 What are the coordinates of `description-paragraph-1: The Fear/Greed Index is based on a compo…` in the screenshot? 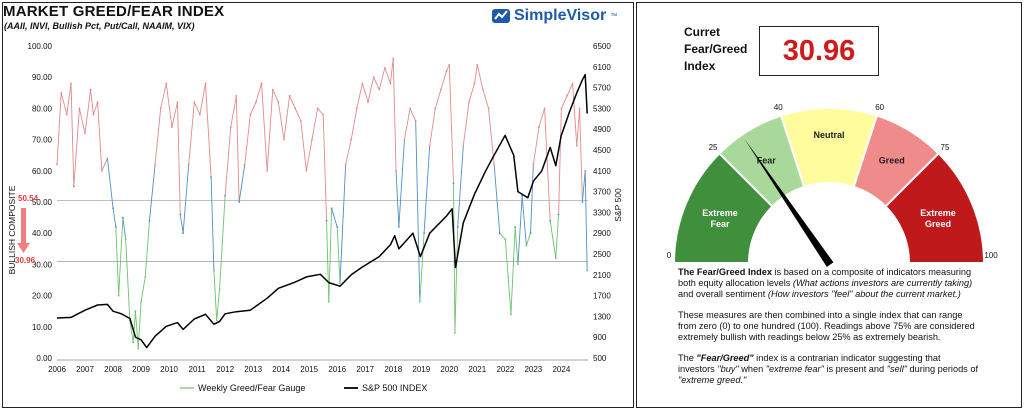 It's located at (825, 283).